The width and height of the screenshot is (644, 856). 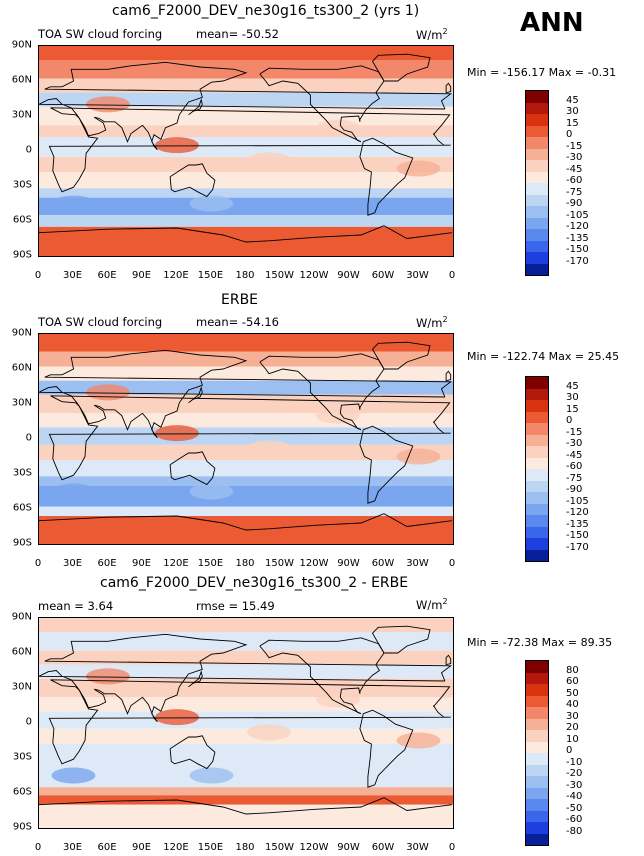 What do you see at coordinates (574, 762) in the screenshot?
I see `colorbar-level-label: -10` at bounding box center [574, 762].